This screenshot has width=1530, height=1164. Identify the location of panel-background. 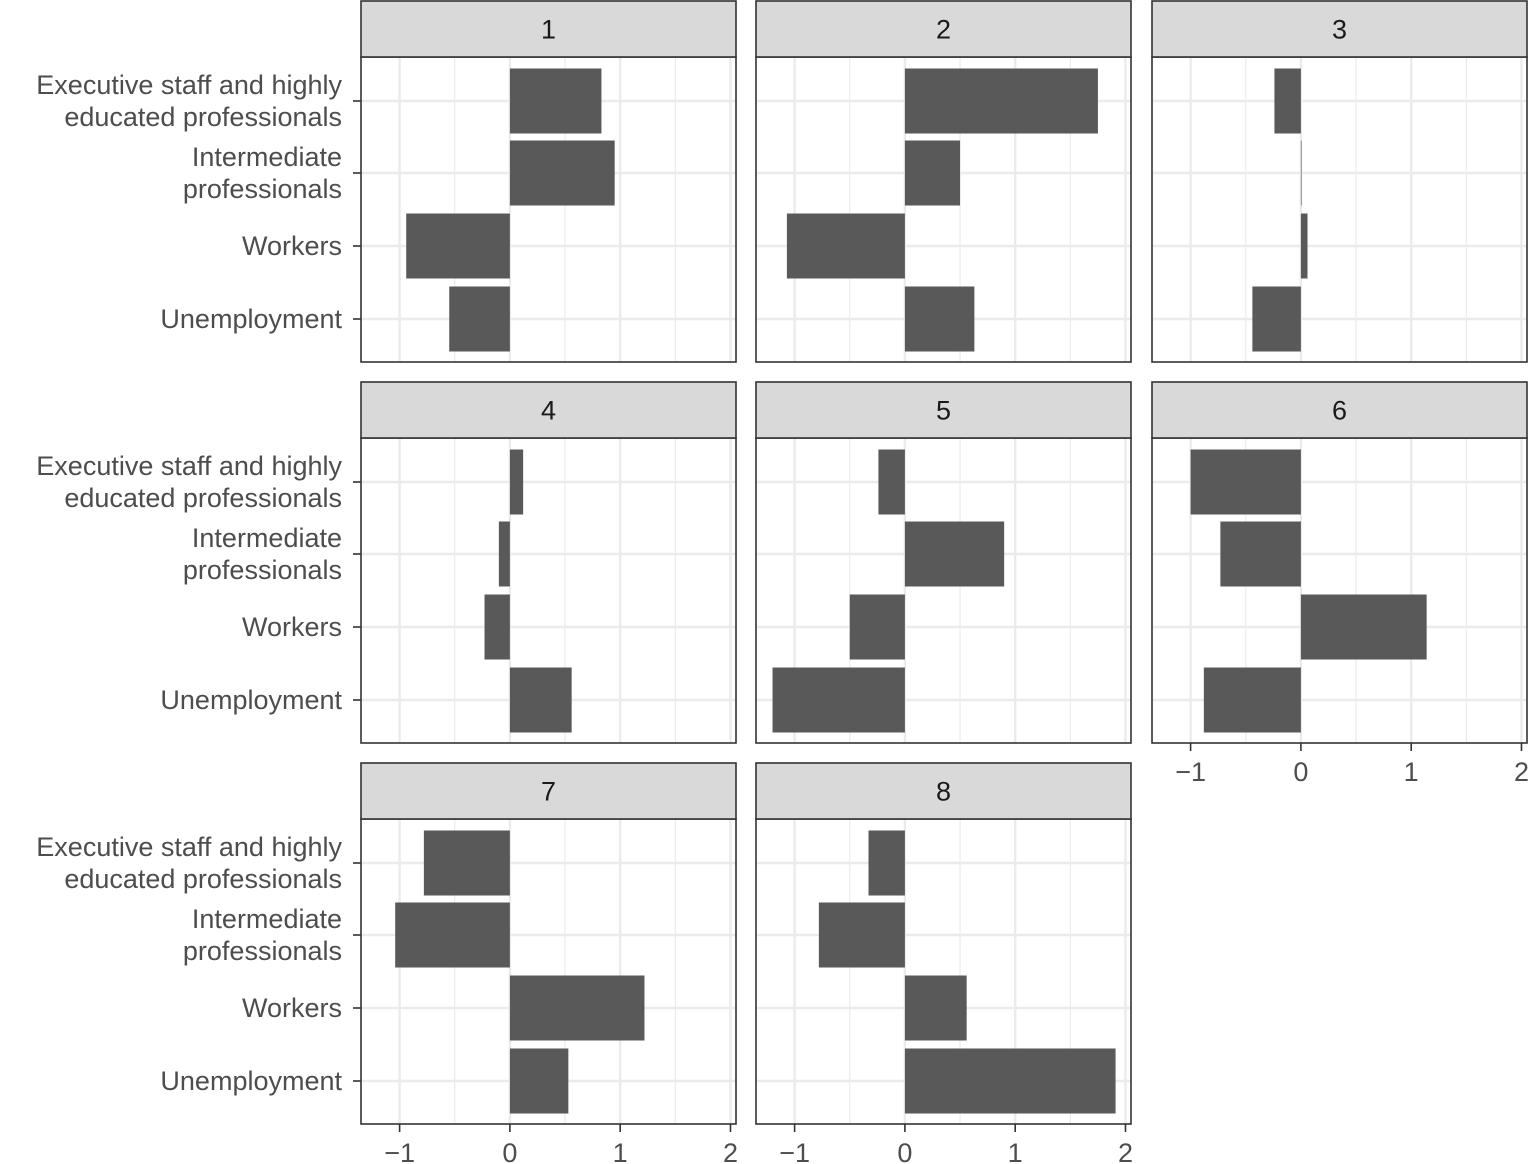
(1339, 209).